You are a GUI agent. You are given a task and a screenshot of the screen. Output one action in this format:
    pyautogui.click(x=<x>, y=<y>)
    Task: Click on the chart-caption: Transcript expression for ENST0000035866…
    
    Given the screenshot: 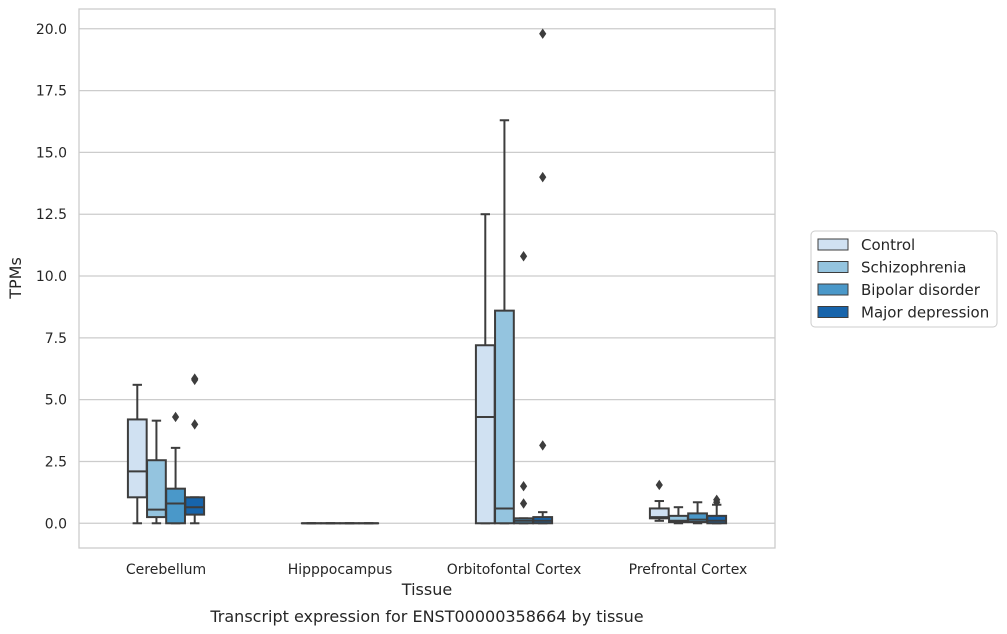 What is the action you would take?
    pyautogui.click(x=426, y=616)
    